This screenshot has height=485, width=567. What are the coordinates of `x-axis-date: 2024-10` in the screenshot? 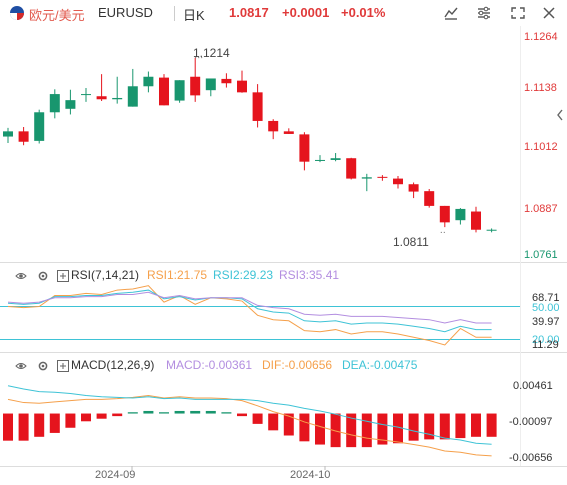 It's located at (310, 475).